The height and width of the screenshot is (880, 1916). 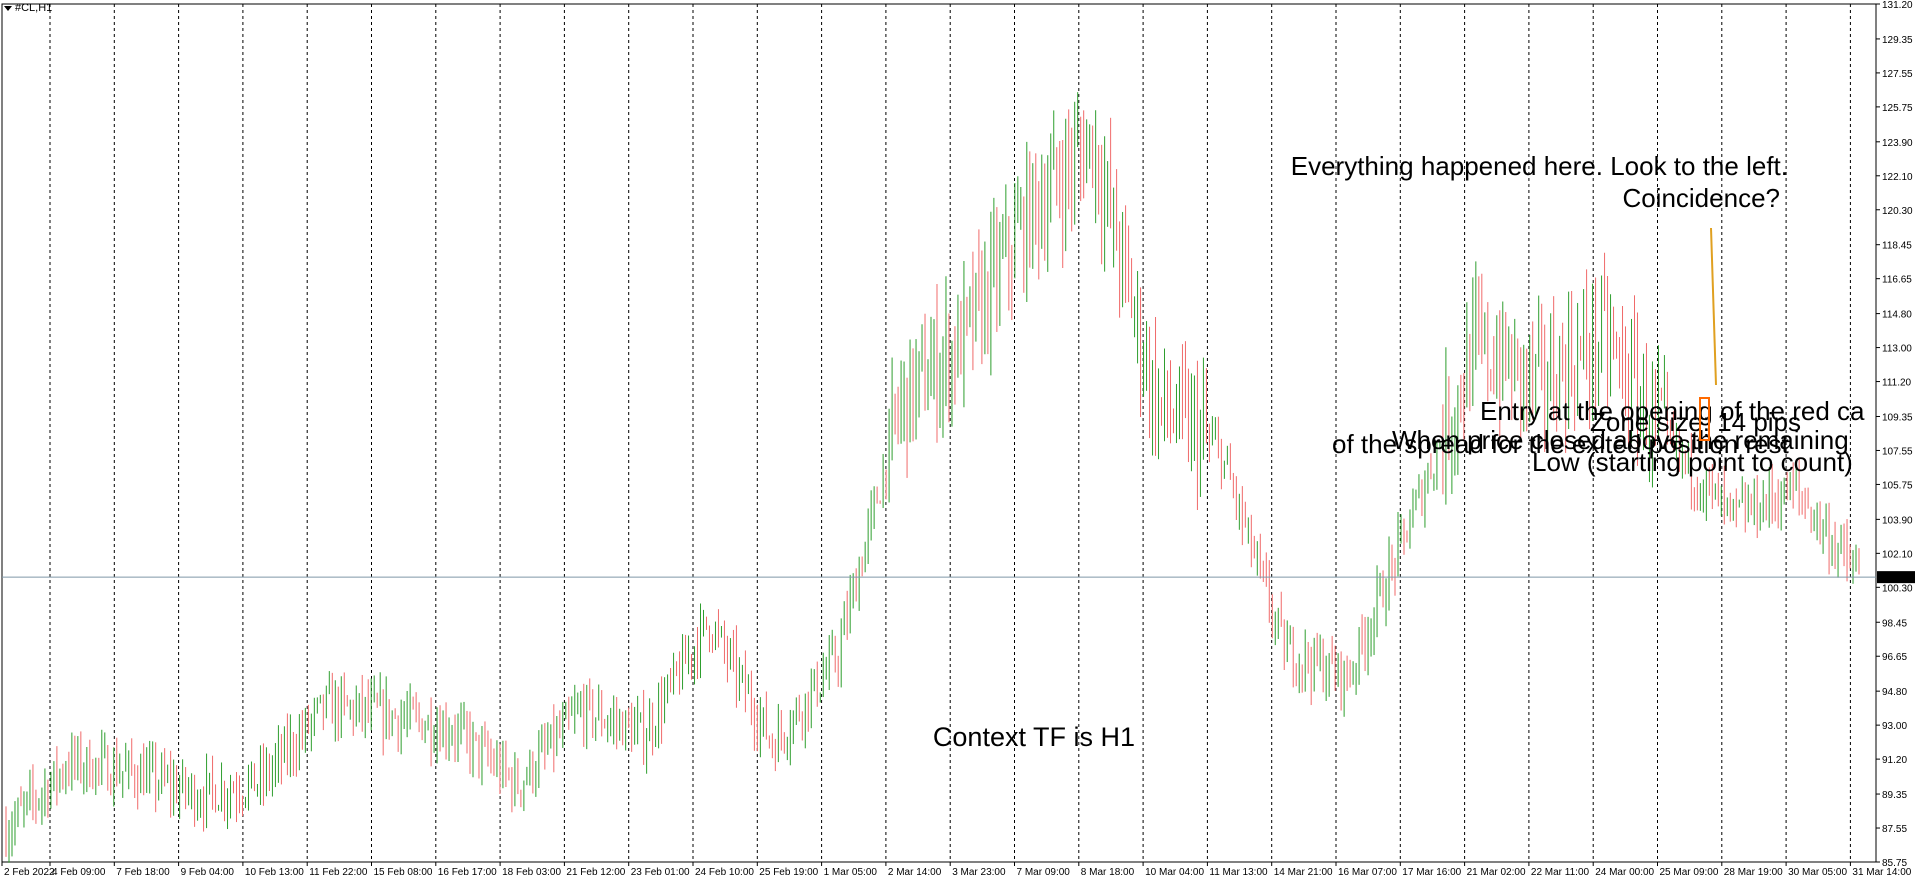 I want to click on current-price-value: 100.84, so click(x=1896, y=578).